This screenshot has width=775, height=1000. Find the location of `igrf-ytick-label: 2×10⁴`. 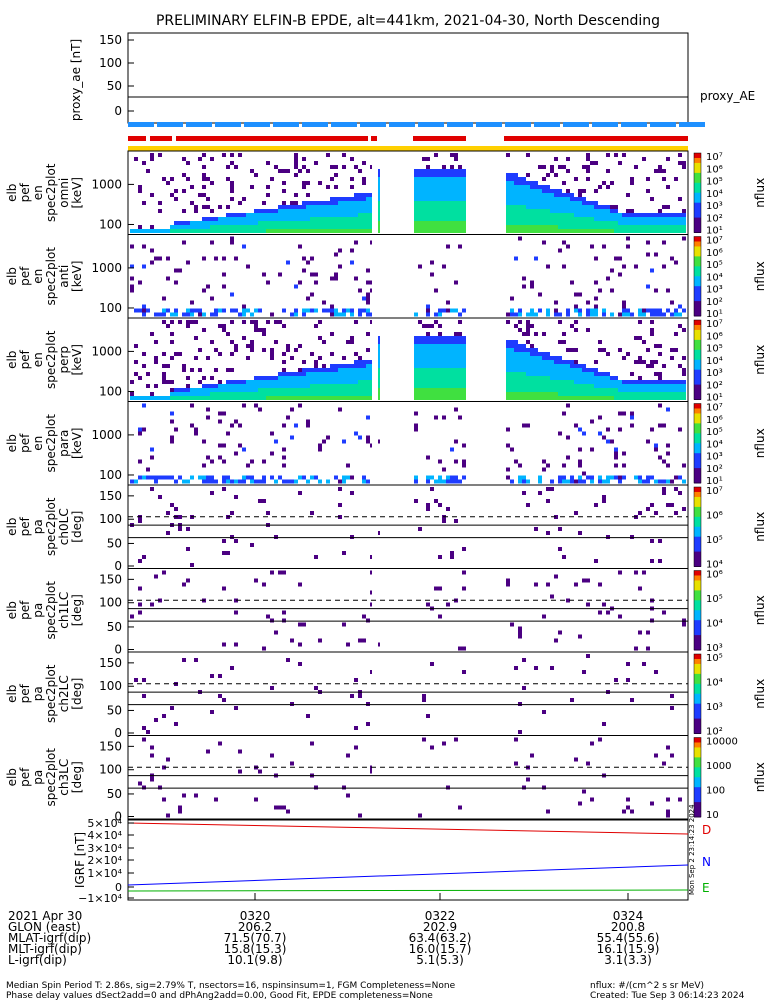

igrf-ytick-label: 2×10⁴ is located at coordinates (104, 860).